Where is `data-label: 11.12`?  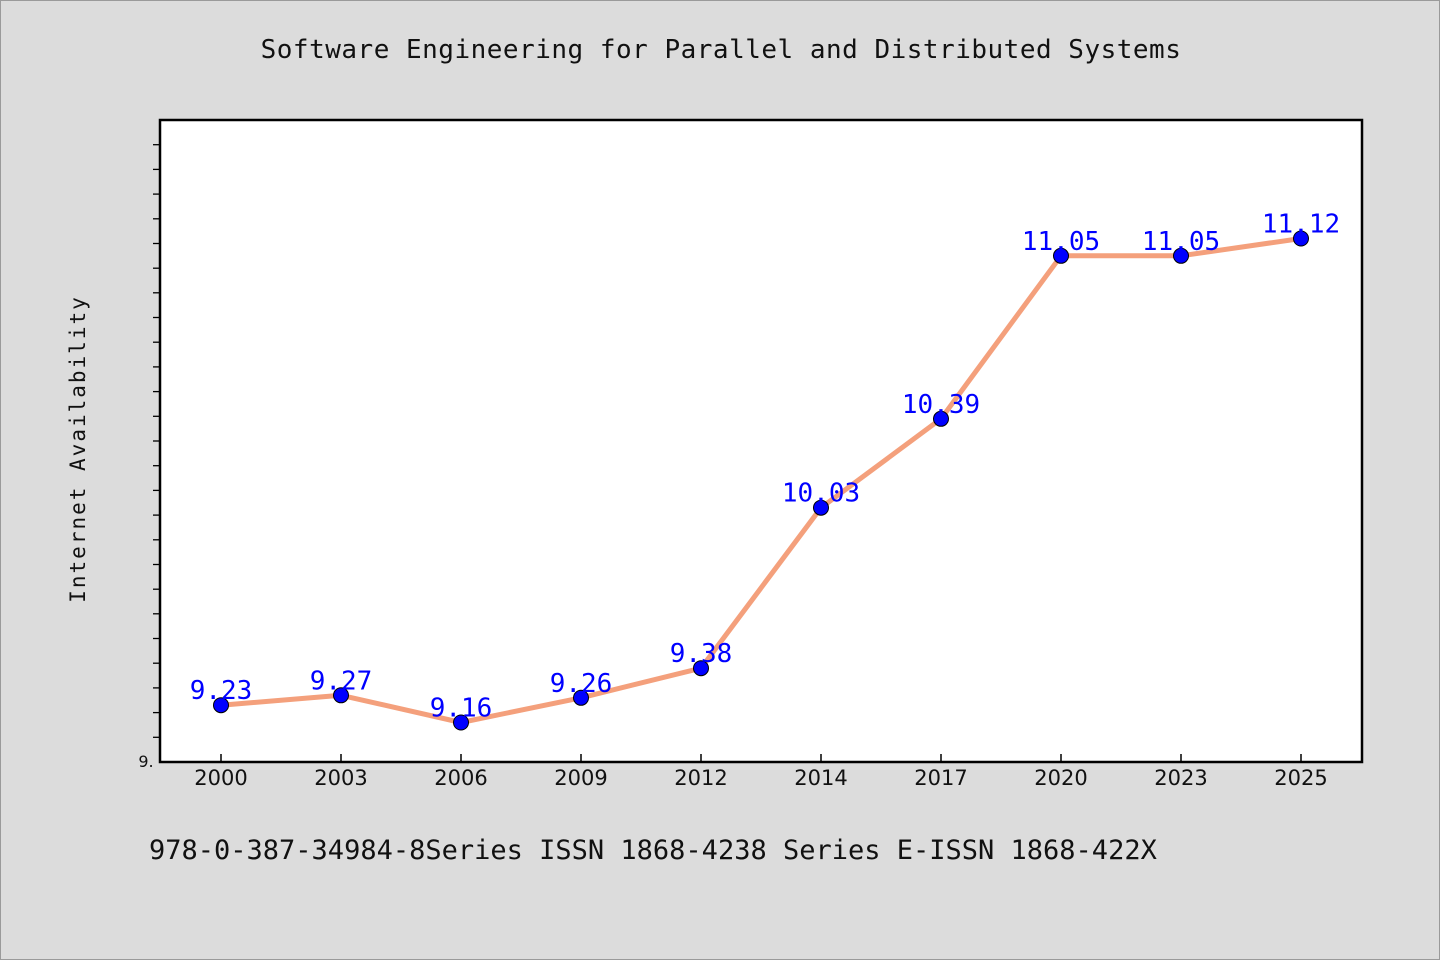 data-label: 11.12 is located at coordinates (1301, 225).